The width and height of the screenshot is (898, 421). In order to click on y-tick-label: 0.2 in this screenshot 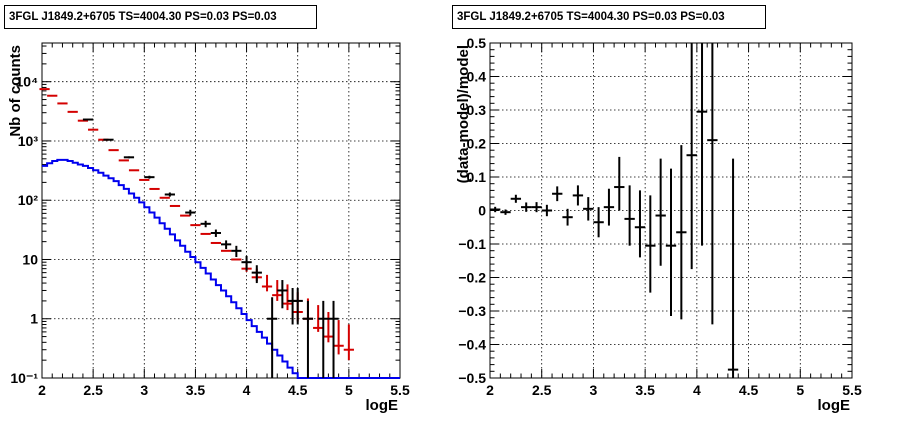, I will do `click(477, 144)`.